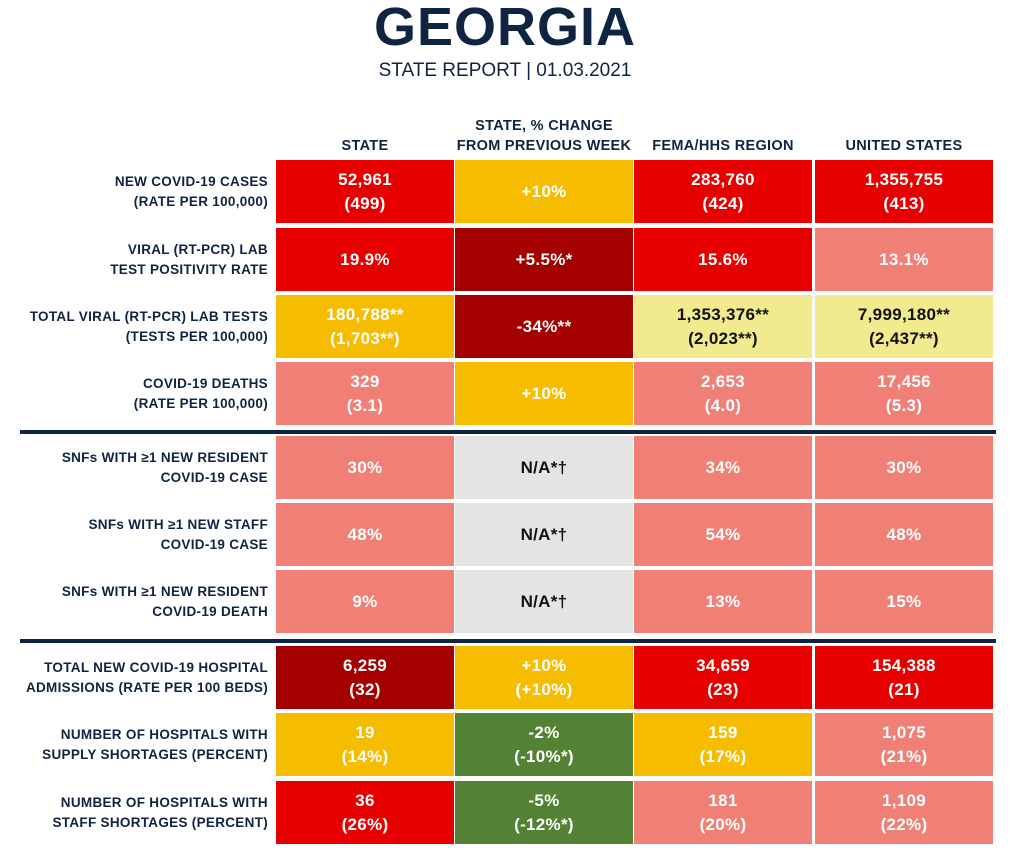 The height and width of the screenshot is (850, 1010). What do you see at coordinates (723, 191) in the screenshot?
I see `data-cell: 283,760 (424)` at bounding box center [723, 191].